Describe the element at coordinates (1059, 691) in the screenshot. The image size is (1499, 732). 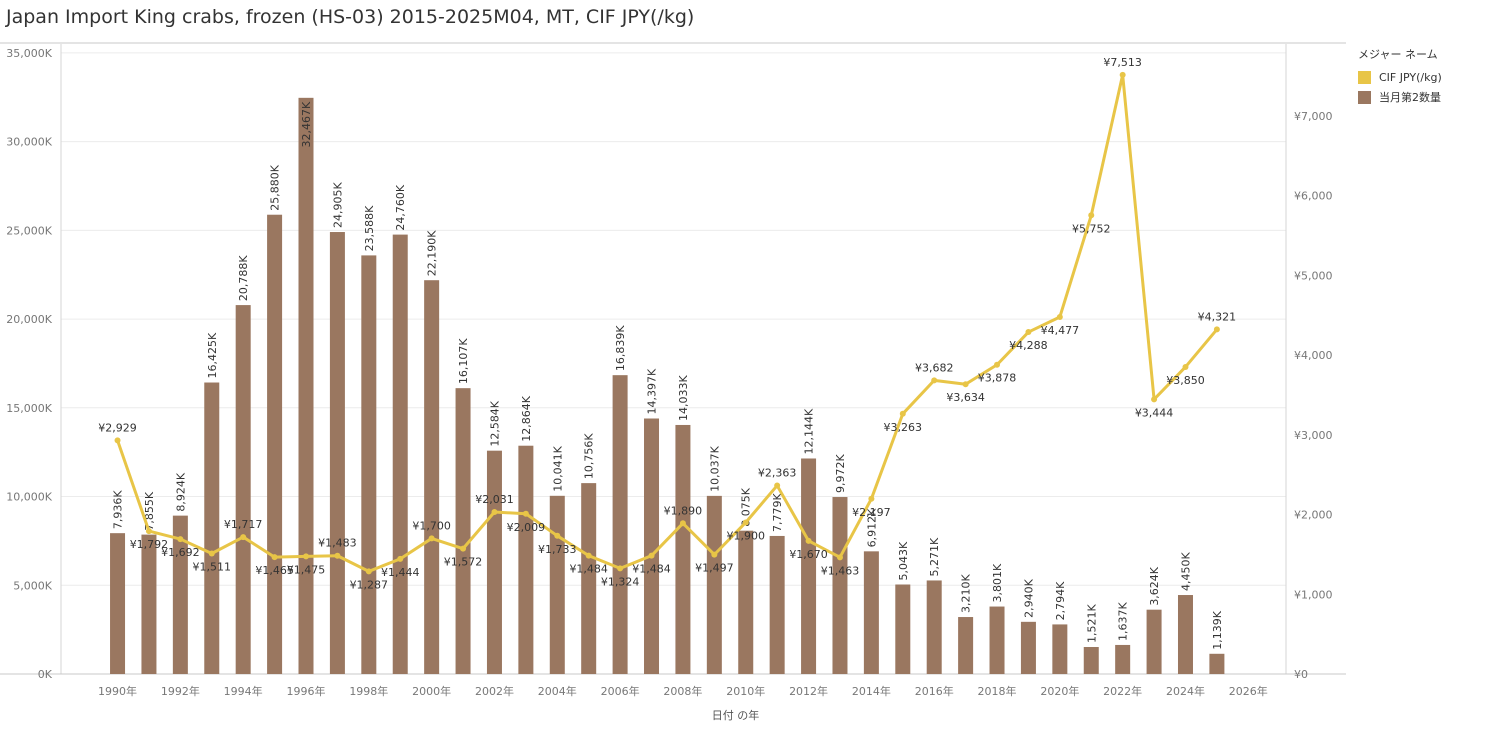
I see `x-tick-label: 2020年` at that location.